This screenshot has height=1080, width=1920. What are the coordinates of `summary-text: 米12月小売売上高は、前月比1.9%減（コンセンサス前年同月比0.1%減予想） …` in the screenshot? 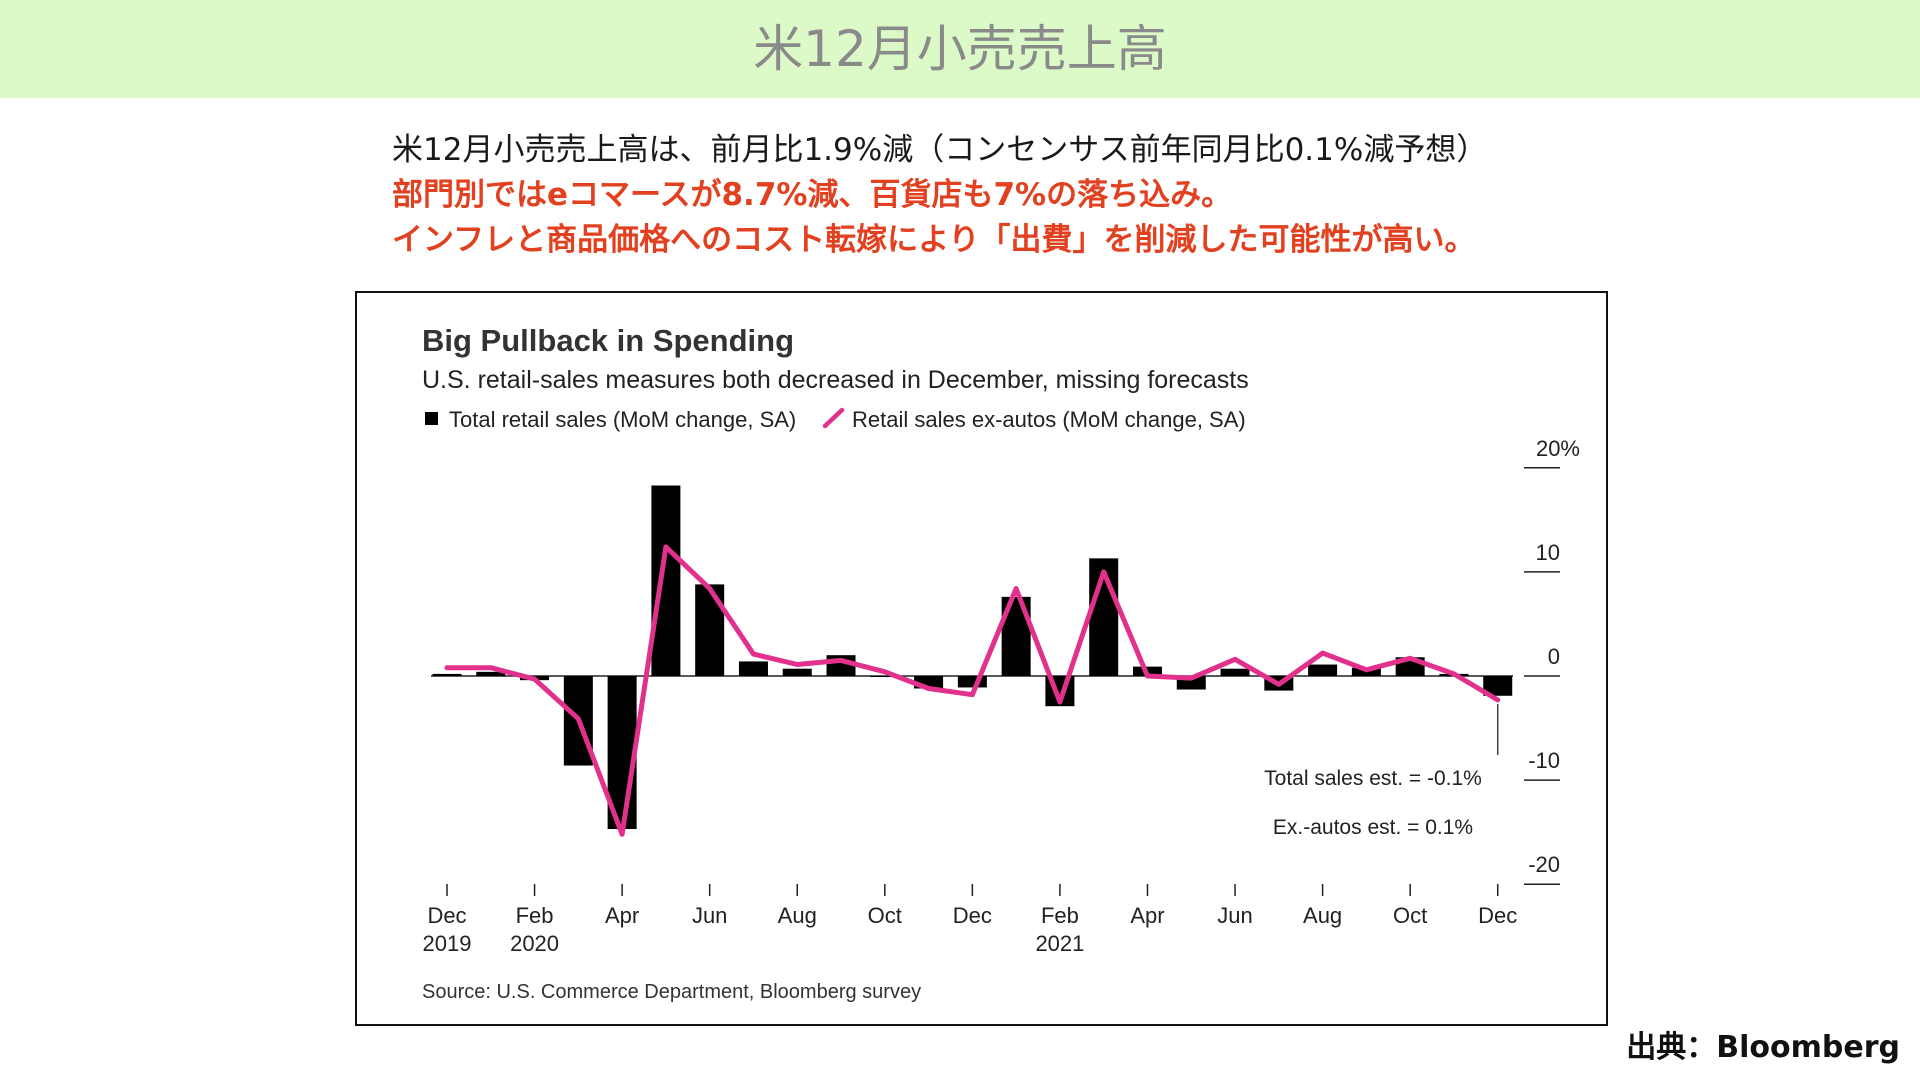 It's located at (939, 195).